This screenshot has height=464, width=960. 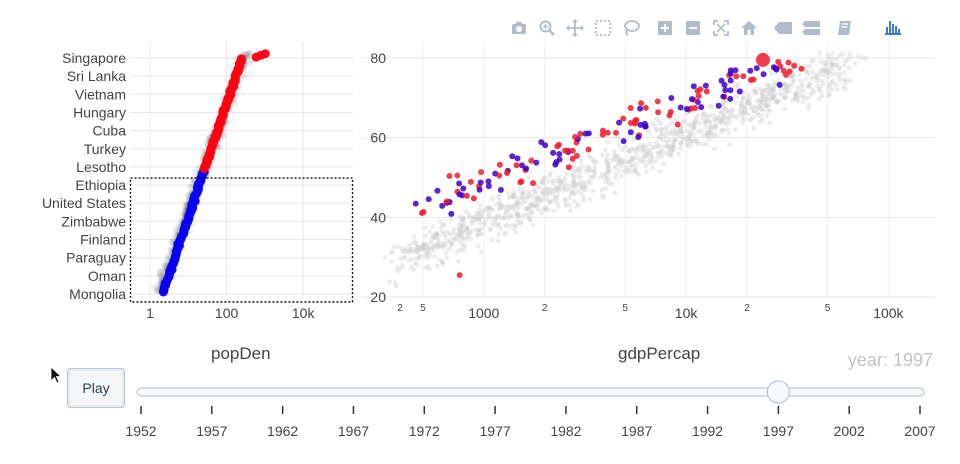 I want to click on zoom-out-button, so click(x=693, y=28).